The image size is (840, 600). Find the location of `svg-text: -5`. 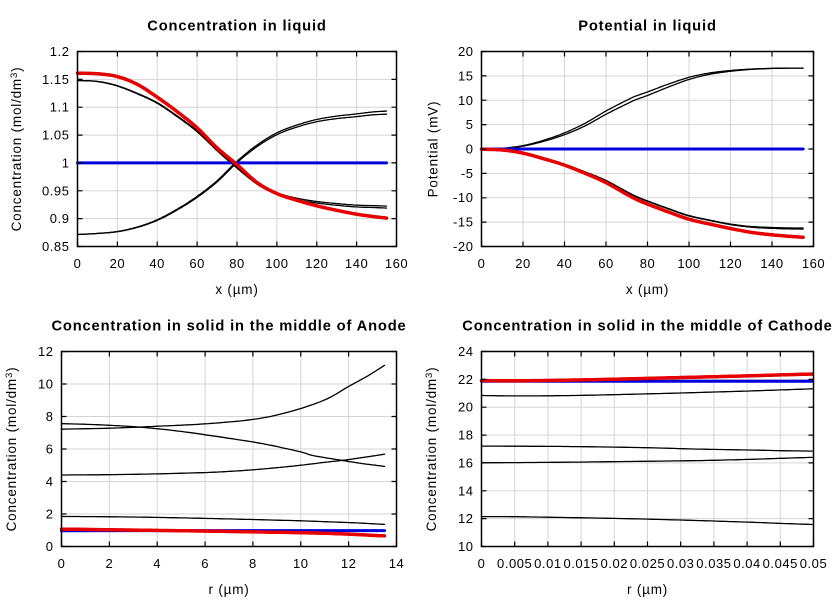

svg-text: -5 is located at coordinates (467, 173).